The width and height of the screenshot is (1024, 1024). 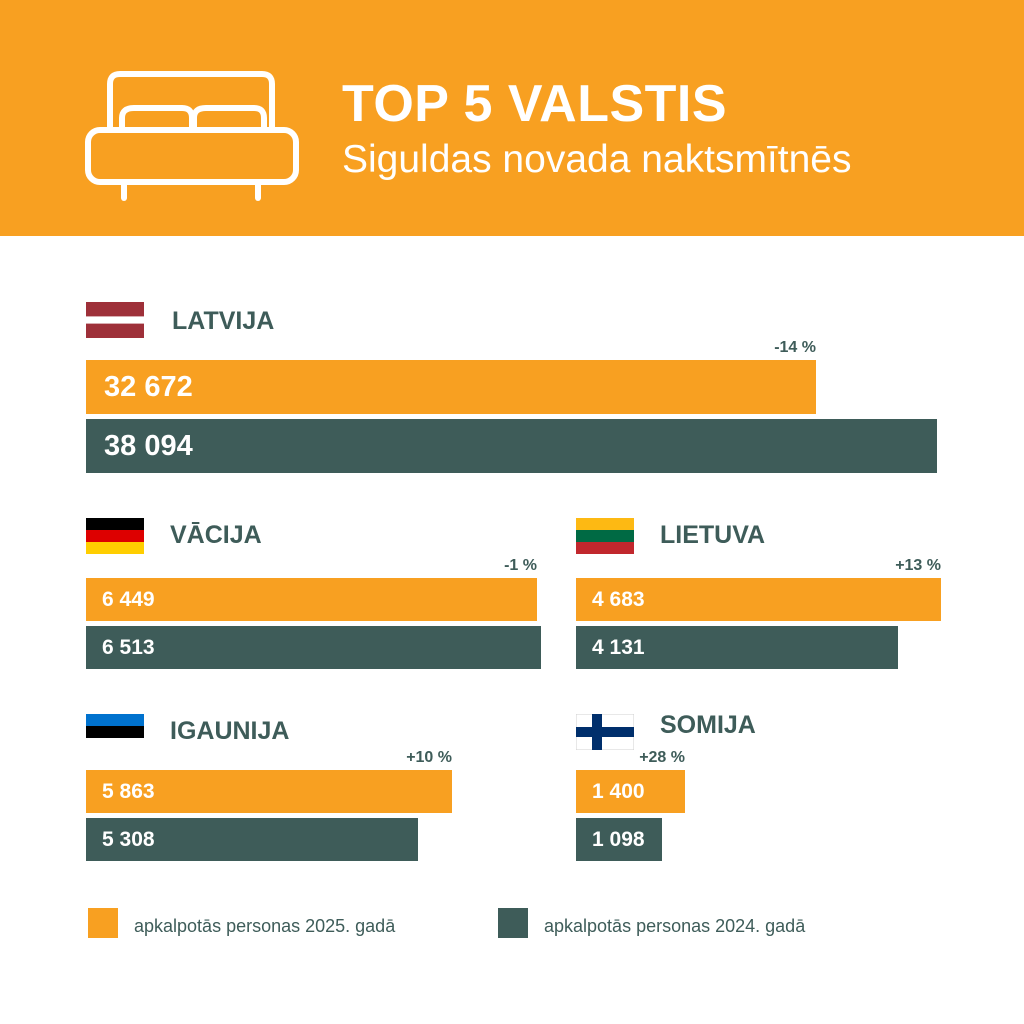 What do you see at coordinates (605, 732) in the screenshot?
I see `finland-flag` at bounding box center [605, 732].